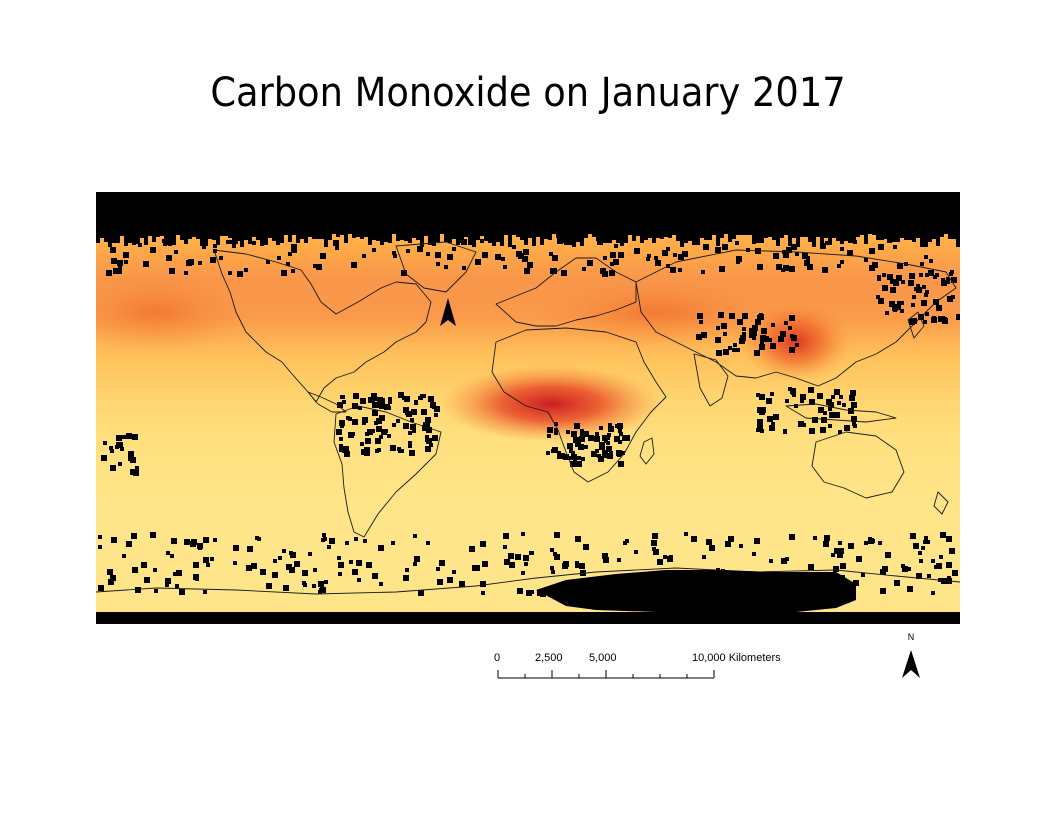  Describe the element at coordinates (171, 312) in the screenshot. I see `north-pacific-hotspot` at that location.